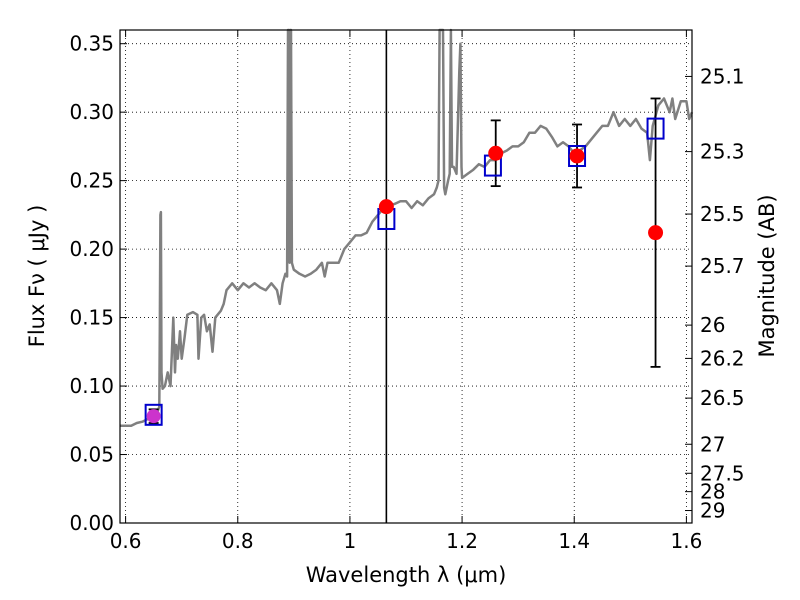  What do you see at coordinates (91, 112) in the screenshot?
I see `y-tick-label: 0.30` at bounding box center [91, 112].